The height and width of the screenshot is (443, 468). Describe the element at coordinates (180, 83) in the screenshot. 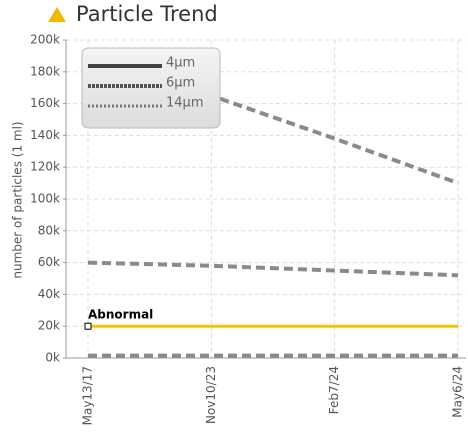

I see `legend-label: 6μm` at that location.